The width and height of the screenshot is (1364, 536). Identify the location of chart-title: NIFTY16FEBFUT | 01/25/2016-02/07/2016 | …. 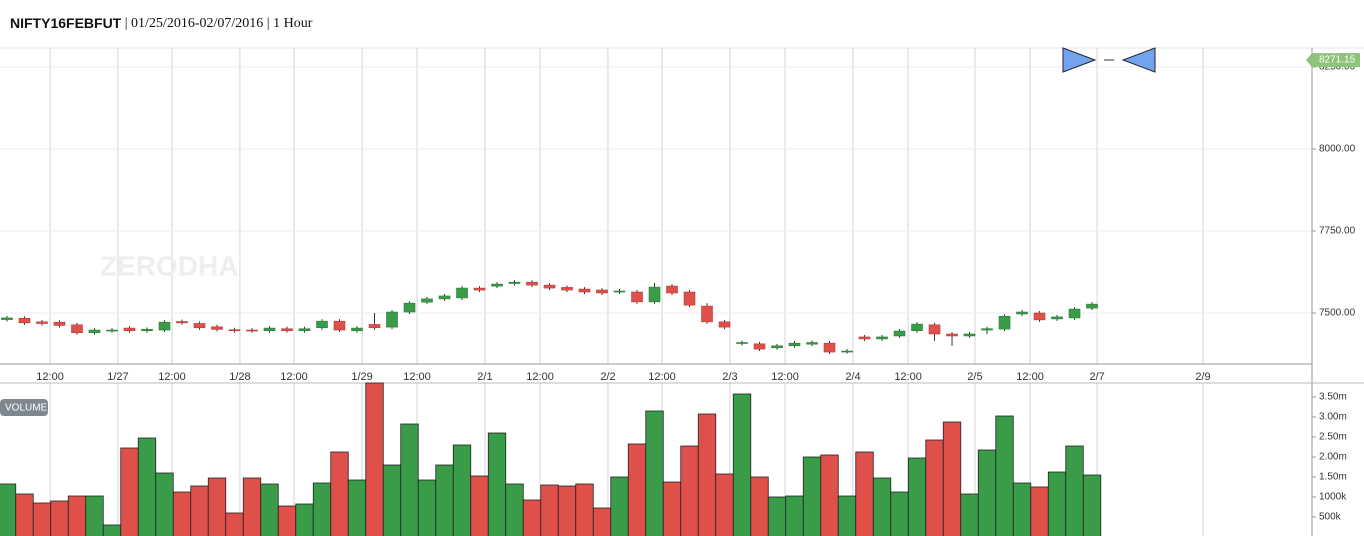
(161, 23).